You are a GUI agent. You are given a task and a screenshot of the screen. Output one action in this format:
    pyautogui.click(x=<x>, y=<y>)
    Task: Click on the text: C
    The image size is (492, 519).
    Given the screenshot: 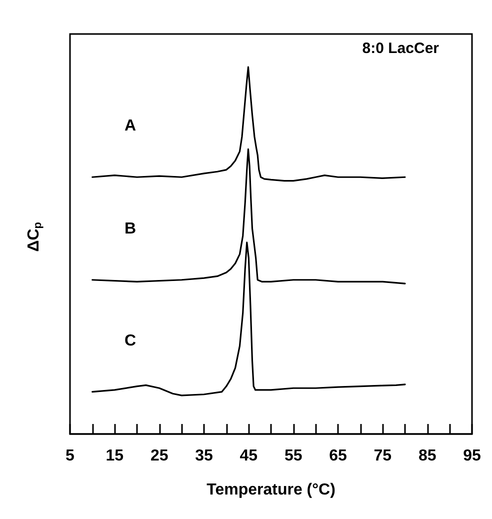 What is the action you would take?
    pyautogui.click(x=130, y=341)
    